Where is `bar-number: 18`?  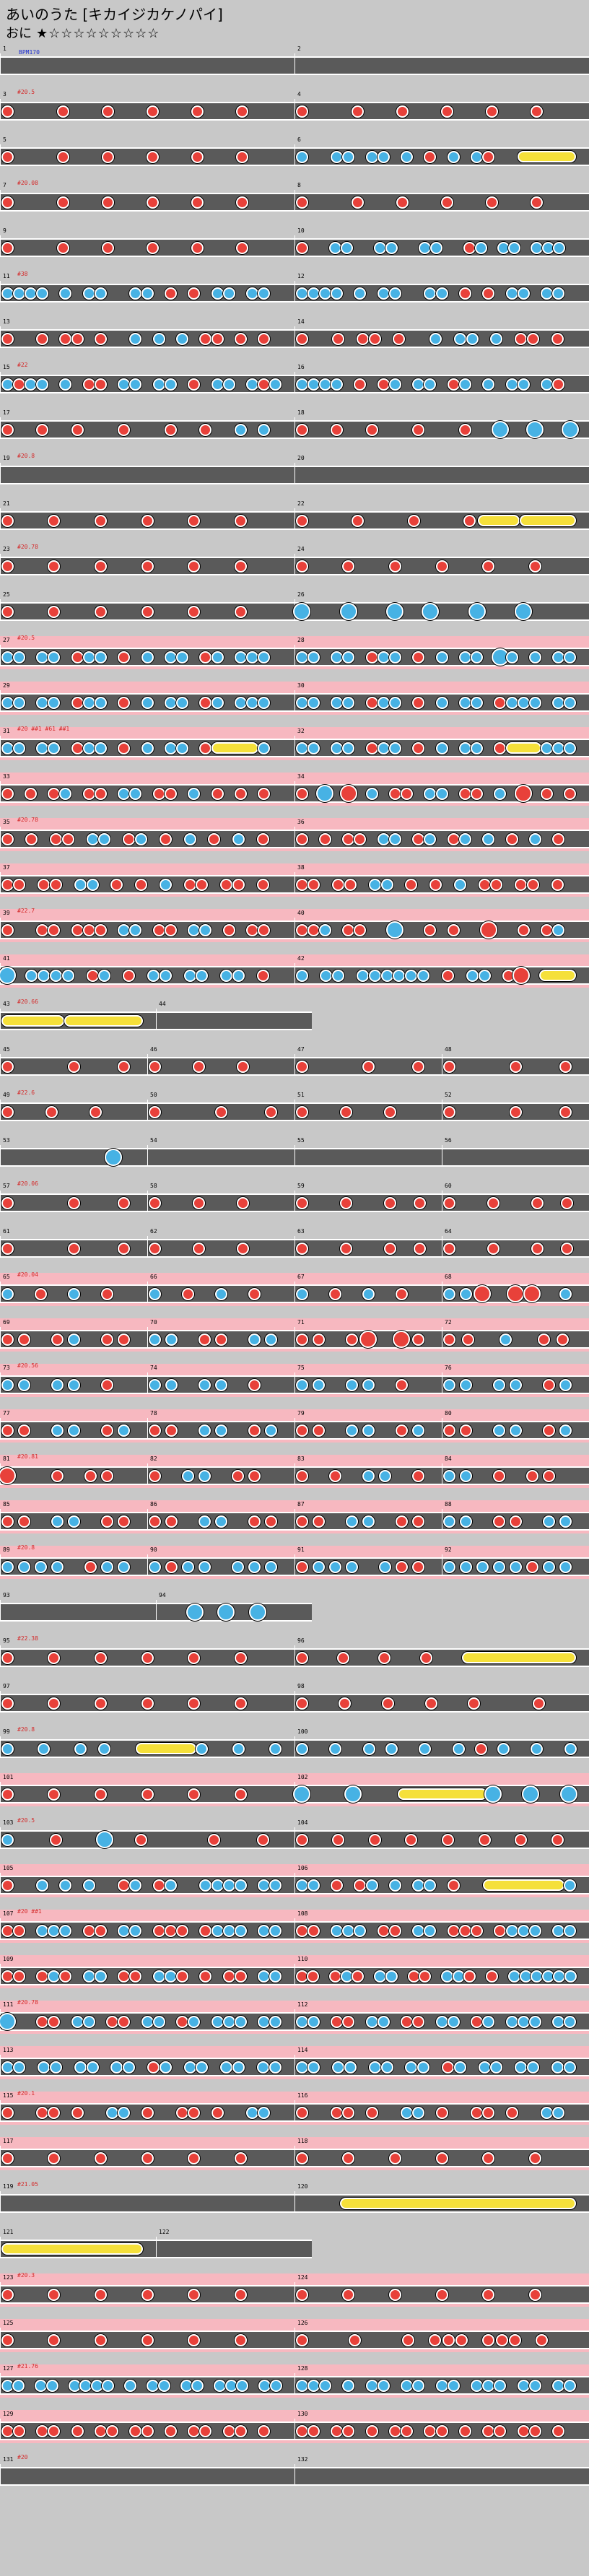 bar-number: 18 is located at coordinates (301, 413).